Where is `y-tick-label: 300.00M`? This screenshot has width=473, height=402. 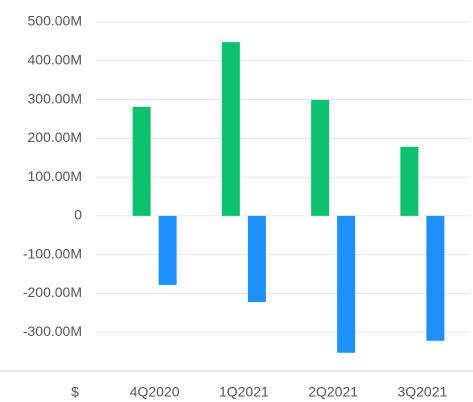 y-tick-label: 300.00M is located at coordinates (55, 98).